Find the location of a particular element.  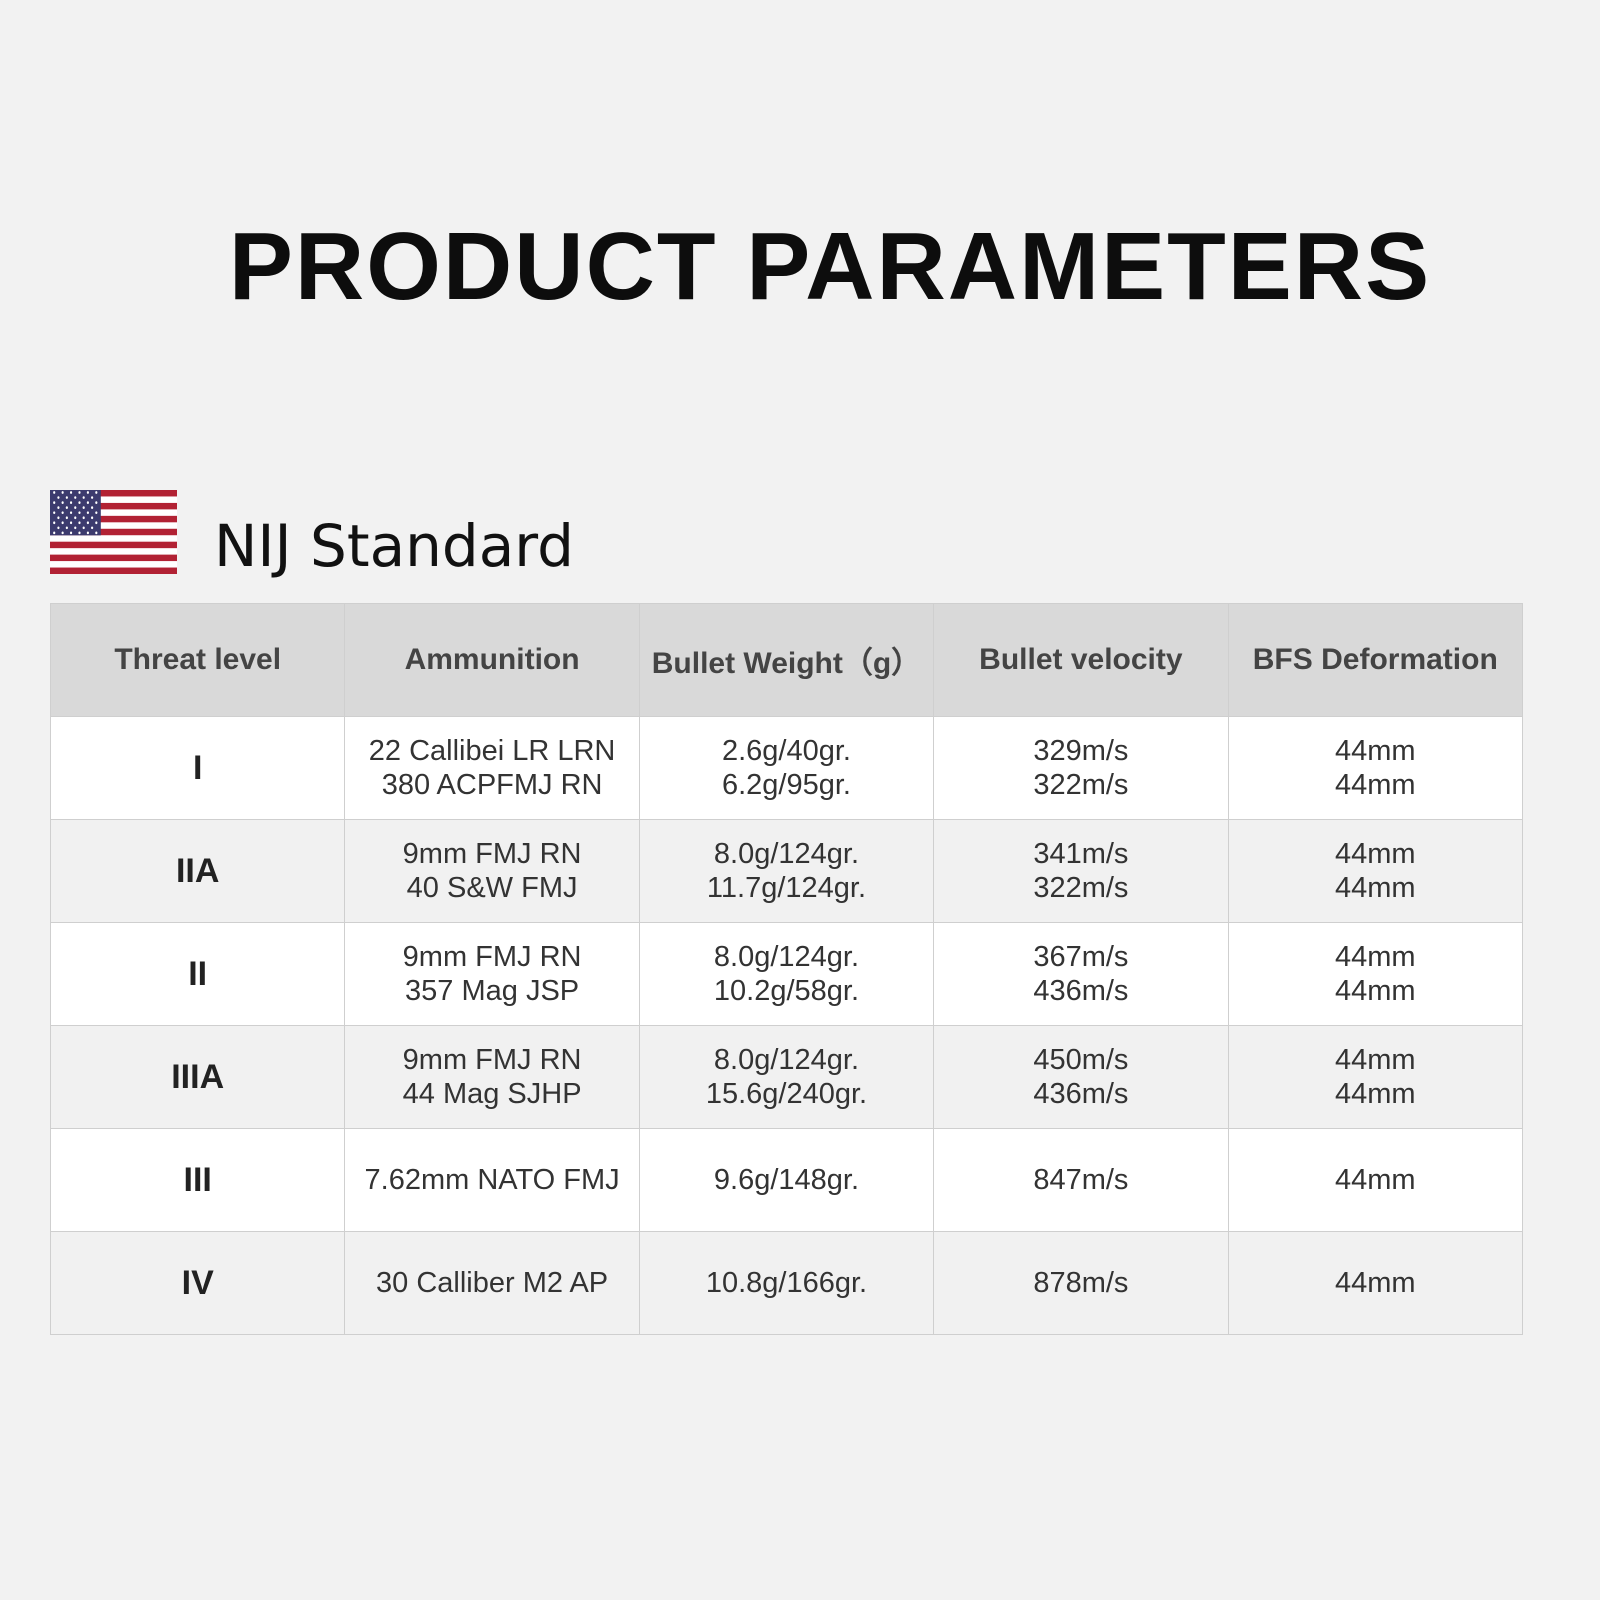

bullet-weight-line: 6.2g/95gr. is located at coordinates (786, 785).